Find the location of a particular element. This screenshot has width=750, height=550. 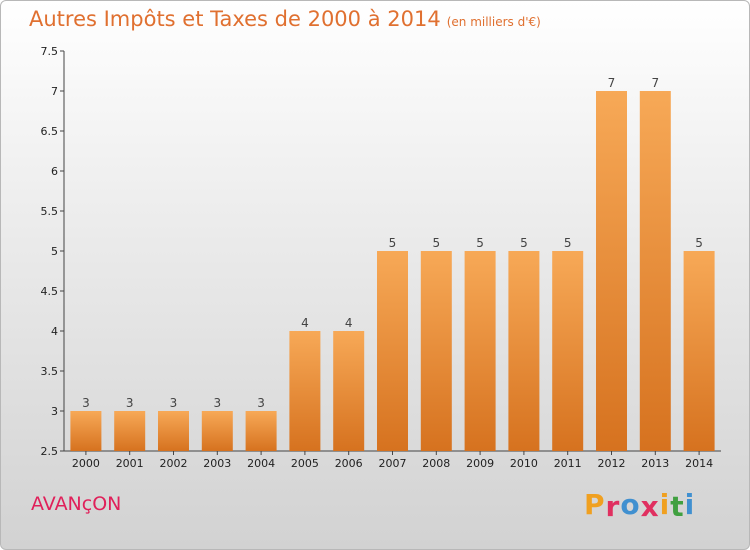

logo-letter: o is located at coordinates (630, 504).